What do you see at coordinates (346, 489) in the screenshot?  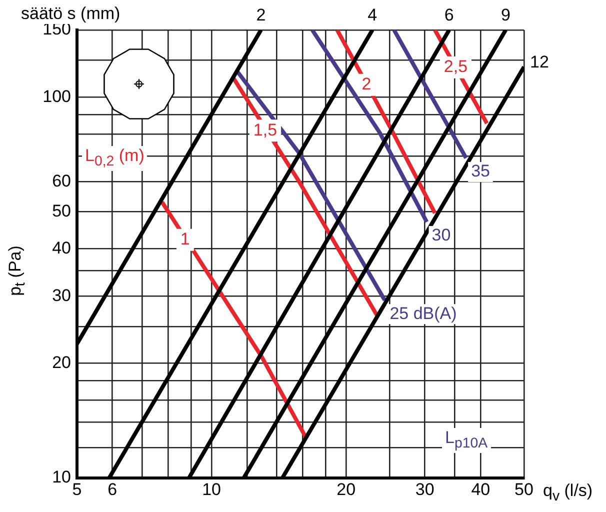 I see `x-tick-label: 20` at bounding box center [346, 489].